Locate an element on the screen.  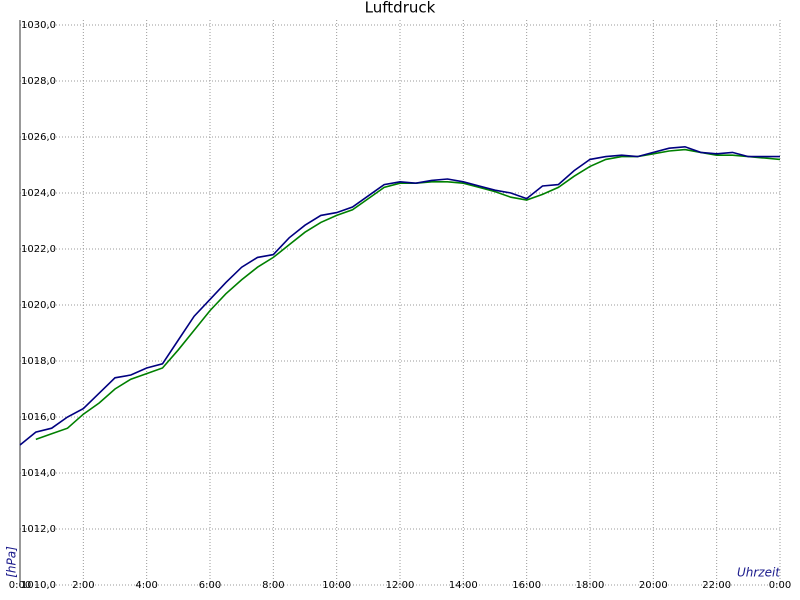
x-tick-label: 8:00 is located at coordinates (273, 585).